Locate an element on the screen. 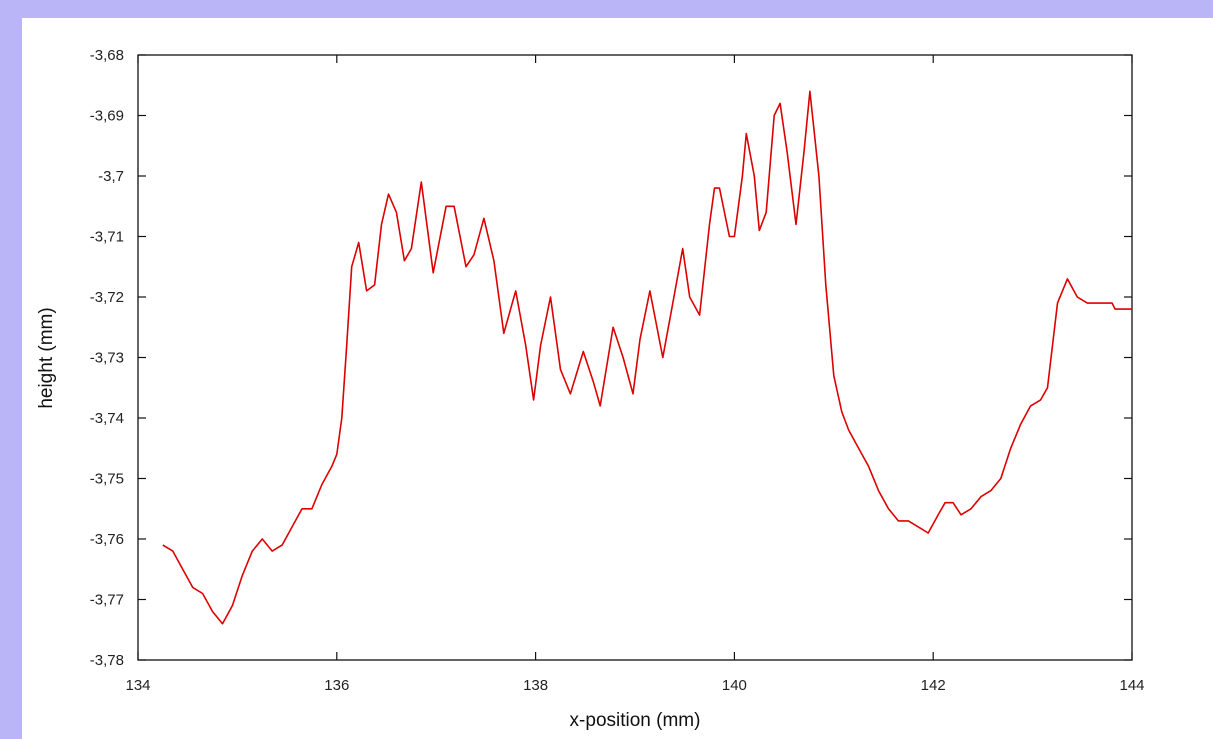 The image size is (1213, 739). y-tick-label: -3,68 is located at coordinates (107, 55).